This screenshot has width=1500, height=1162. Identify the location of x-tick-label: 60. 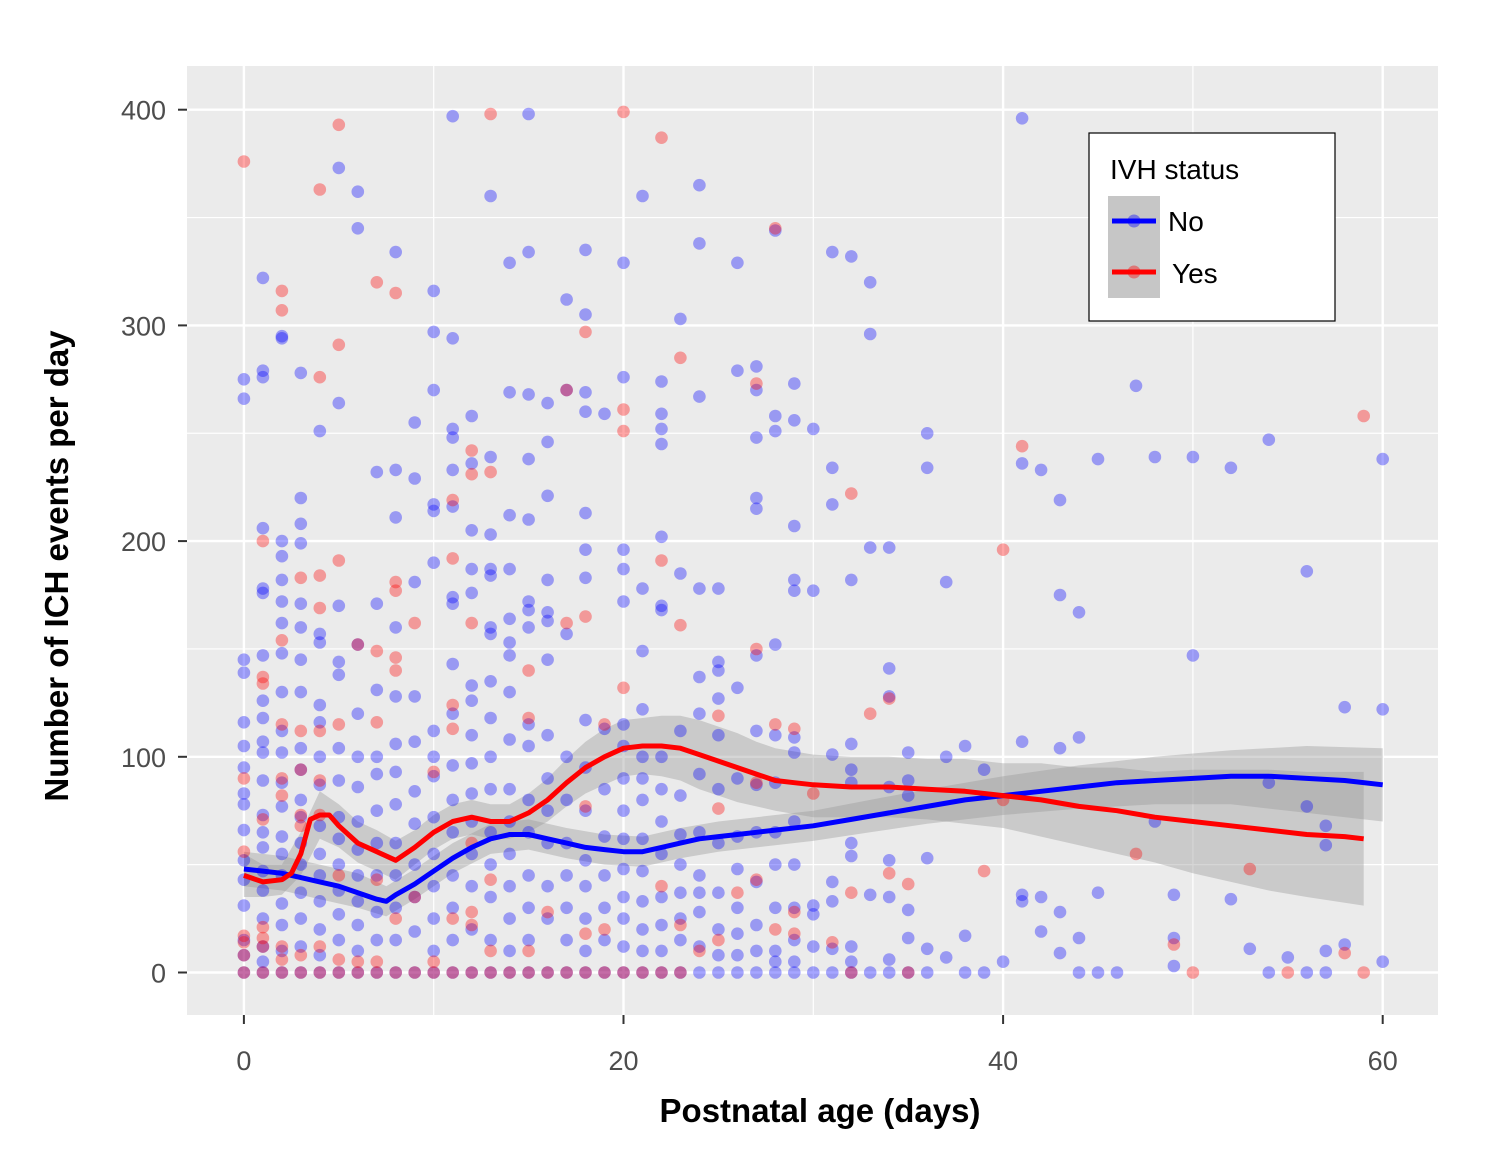
(1383, 1061).